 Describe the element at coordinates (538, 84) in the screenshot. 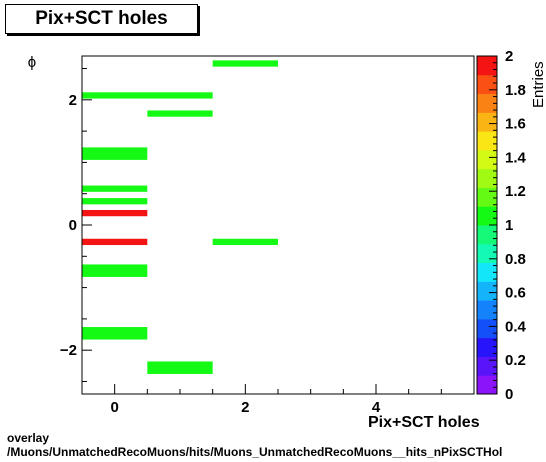

I see `z-axis-label: Entries` at that location.